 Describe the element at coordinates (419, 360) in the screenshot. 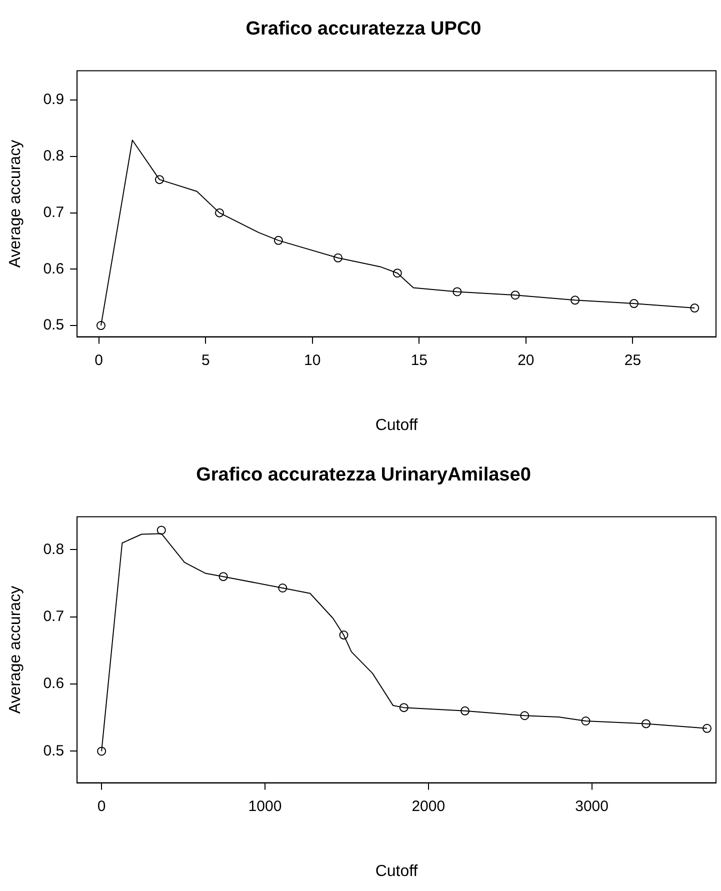

I see `x-tick-label: 15` at that location.